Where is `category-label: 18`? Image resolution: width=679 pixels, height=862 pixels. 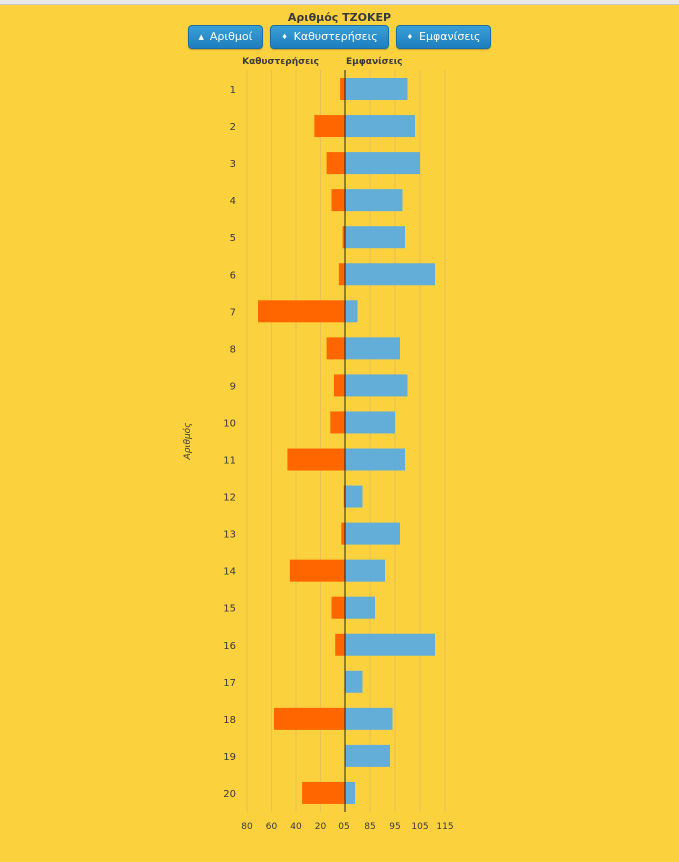
category-label: 18 is located at coordinates (229, 720).